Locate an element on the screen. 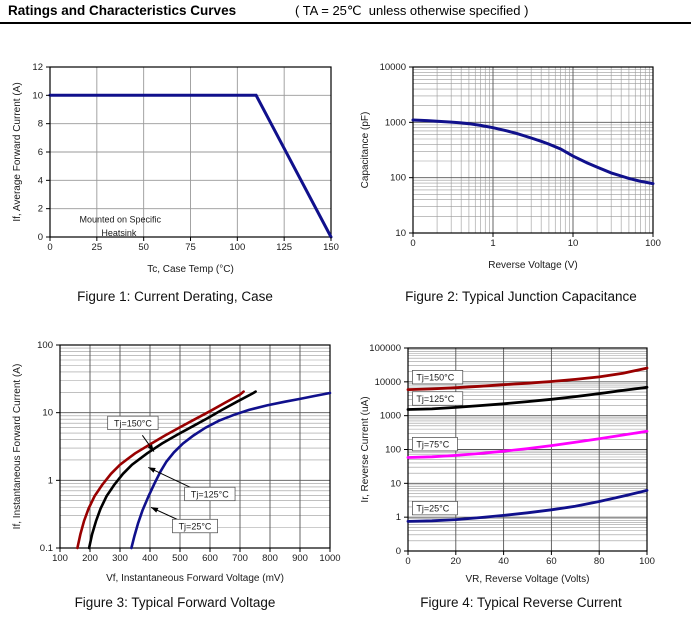  svg-text: 25 is located at coordinates (97, 247).